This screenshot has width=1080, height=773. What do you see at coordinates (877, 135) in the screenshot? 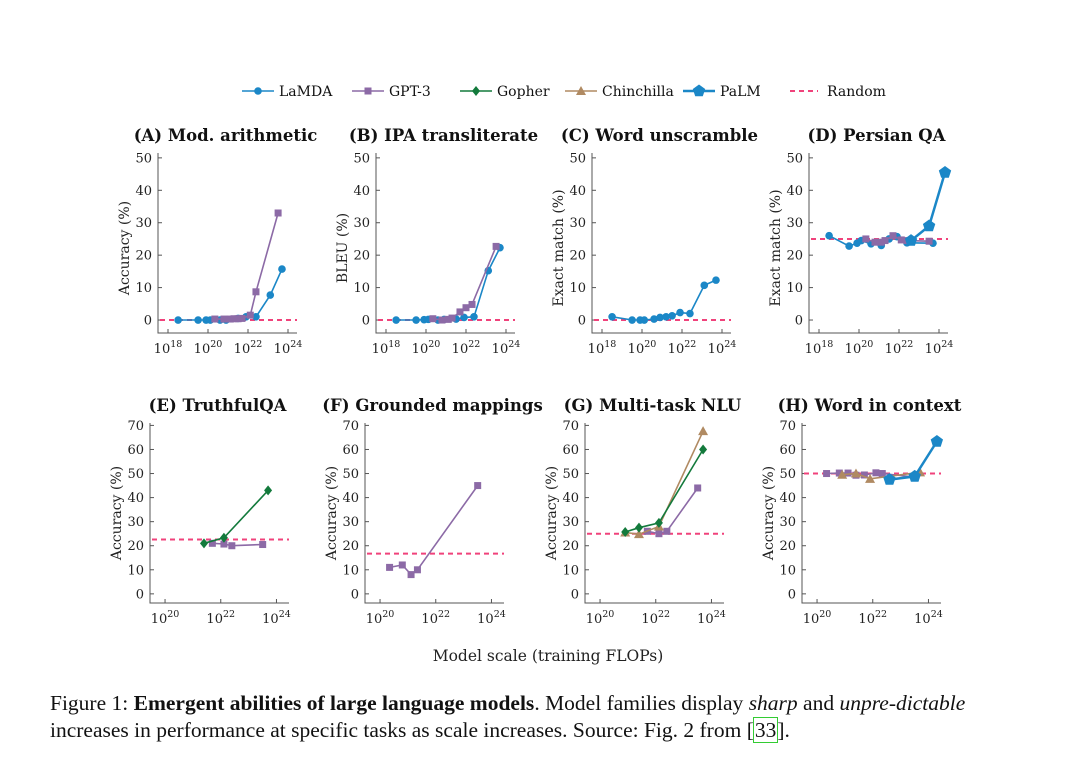
I see `panel-title: (D) Persian QA` at bounding box center [877, 135].